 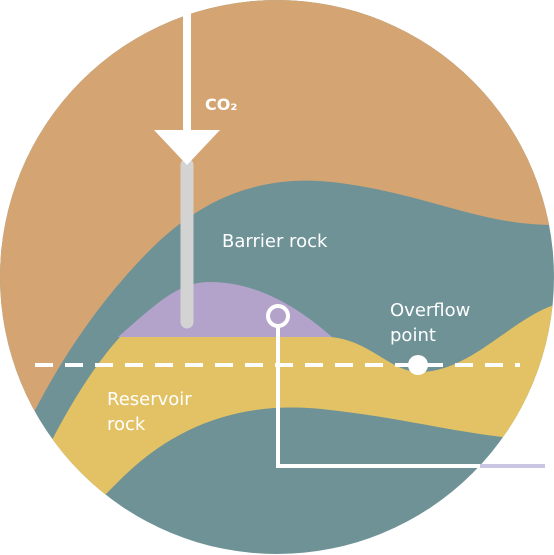 I want to click on gas-label: CO₂, so click(x=221, y=104).